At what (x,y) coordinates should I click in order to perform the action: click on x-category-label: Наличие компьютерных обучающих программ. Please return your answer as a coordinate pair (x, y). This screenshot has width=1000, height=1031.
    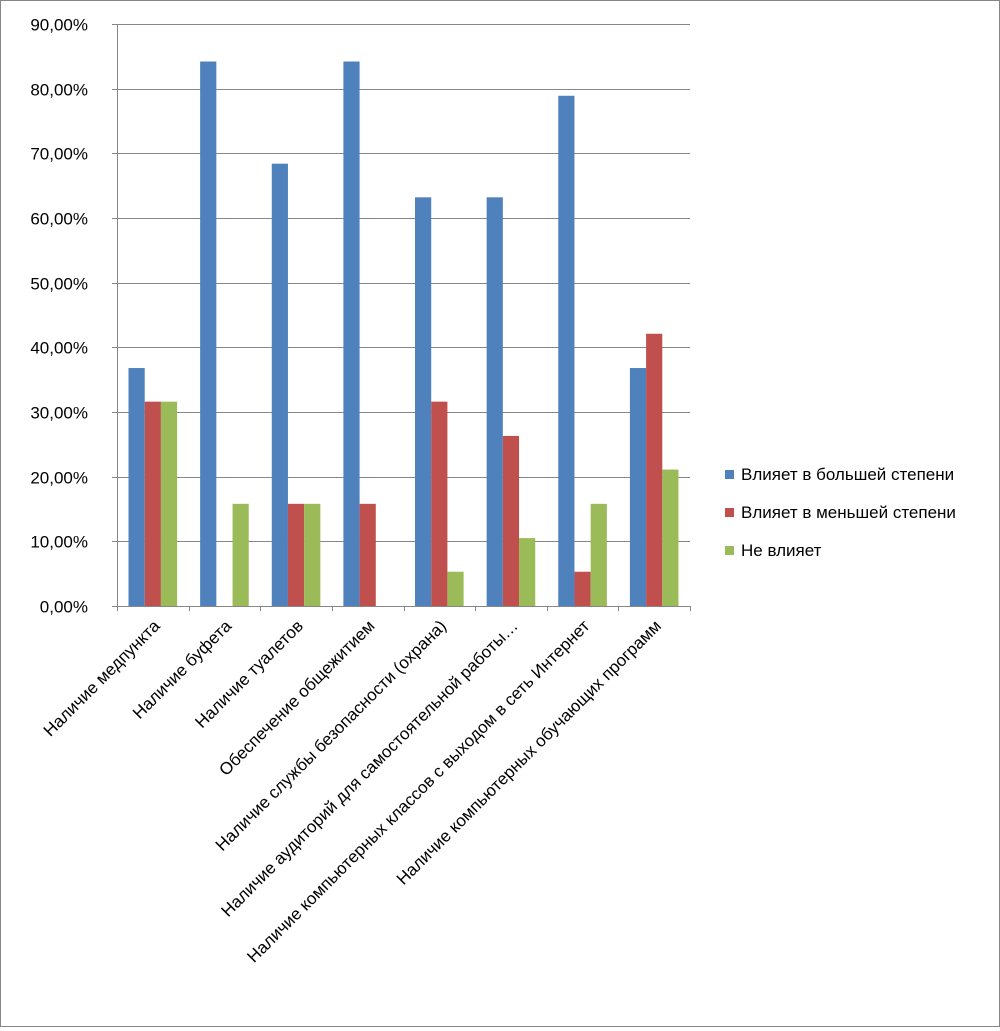
    Looking at the image, I should click on (529, 752).